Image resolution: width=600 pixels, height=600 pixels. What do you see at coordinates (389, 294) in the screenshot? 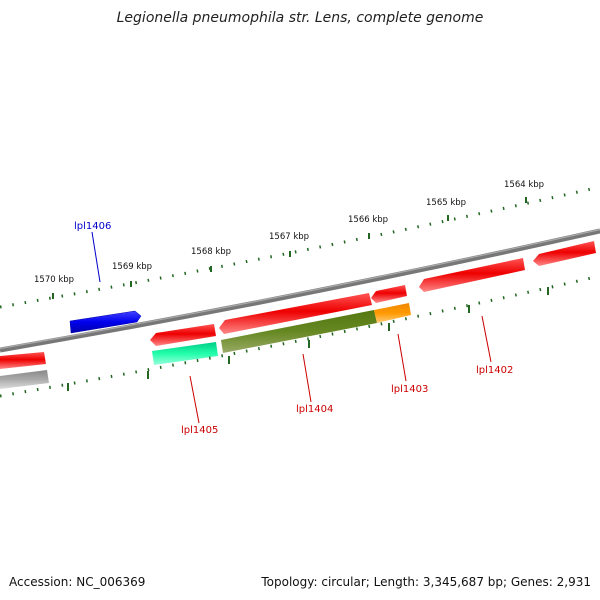
I see `gene-arrow-lpl1403` at bounding box center [389, 294].